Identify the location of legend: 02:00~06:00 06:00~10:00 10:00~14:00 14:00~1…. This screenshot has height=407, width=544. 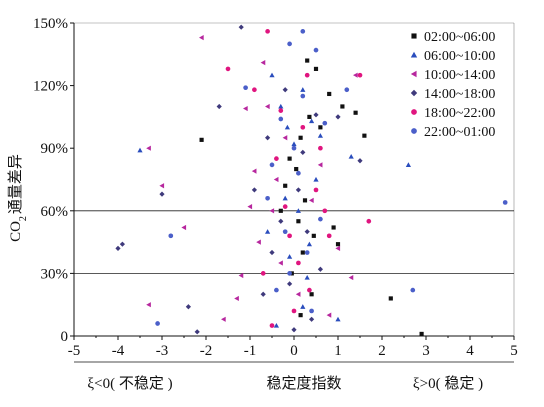
(458, 85).